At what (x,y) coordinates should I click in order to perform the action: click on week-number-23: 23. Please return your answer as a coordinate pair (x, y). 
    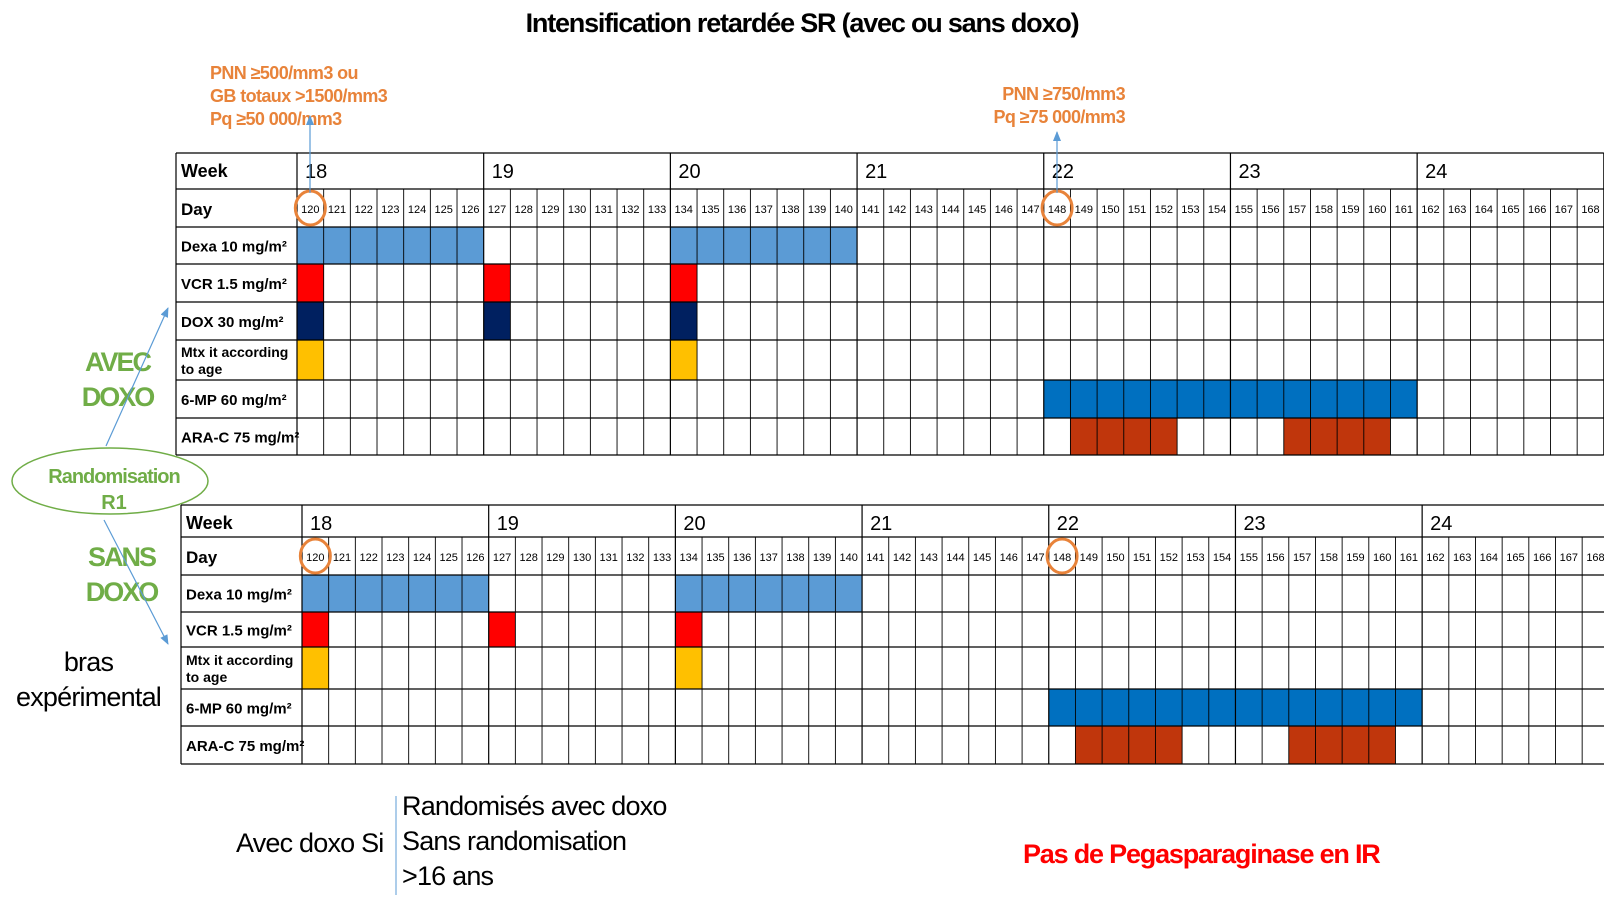
    Looking at the image, I should click on (1249, 172).